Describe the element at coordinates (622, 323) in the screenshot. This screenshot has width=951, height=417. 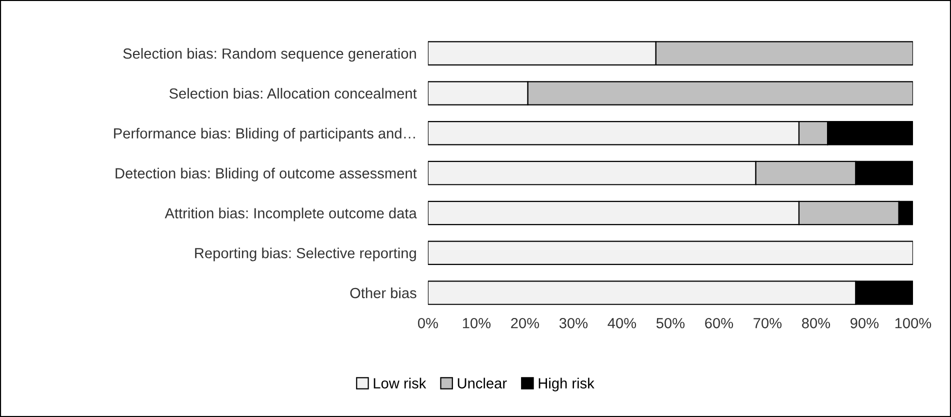
I see `x-tick-label: 40%` at that location.